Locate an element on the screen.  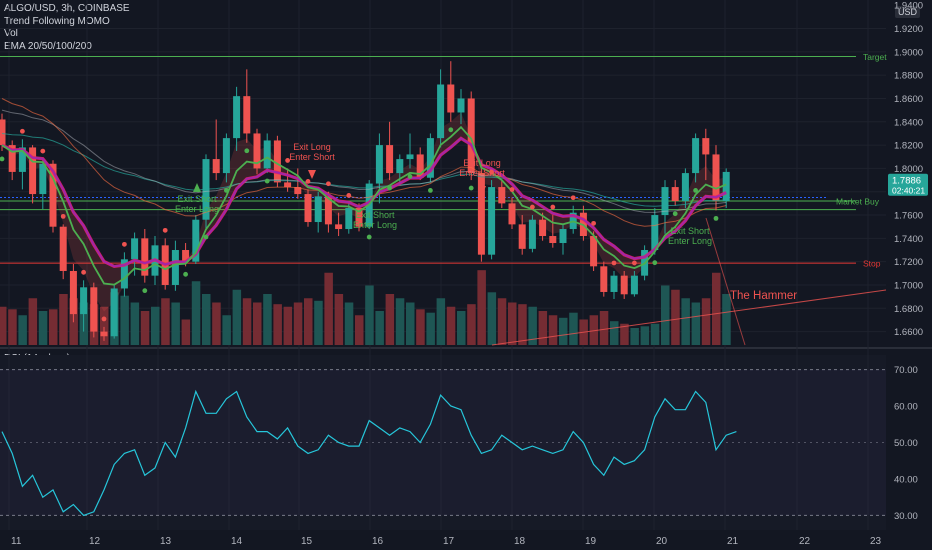
price-tick-label: 1.7600 is located at coordinates (908, 216).